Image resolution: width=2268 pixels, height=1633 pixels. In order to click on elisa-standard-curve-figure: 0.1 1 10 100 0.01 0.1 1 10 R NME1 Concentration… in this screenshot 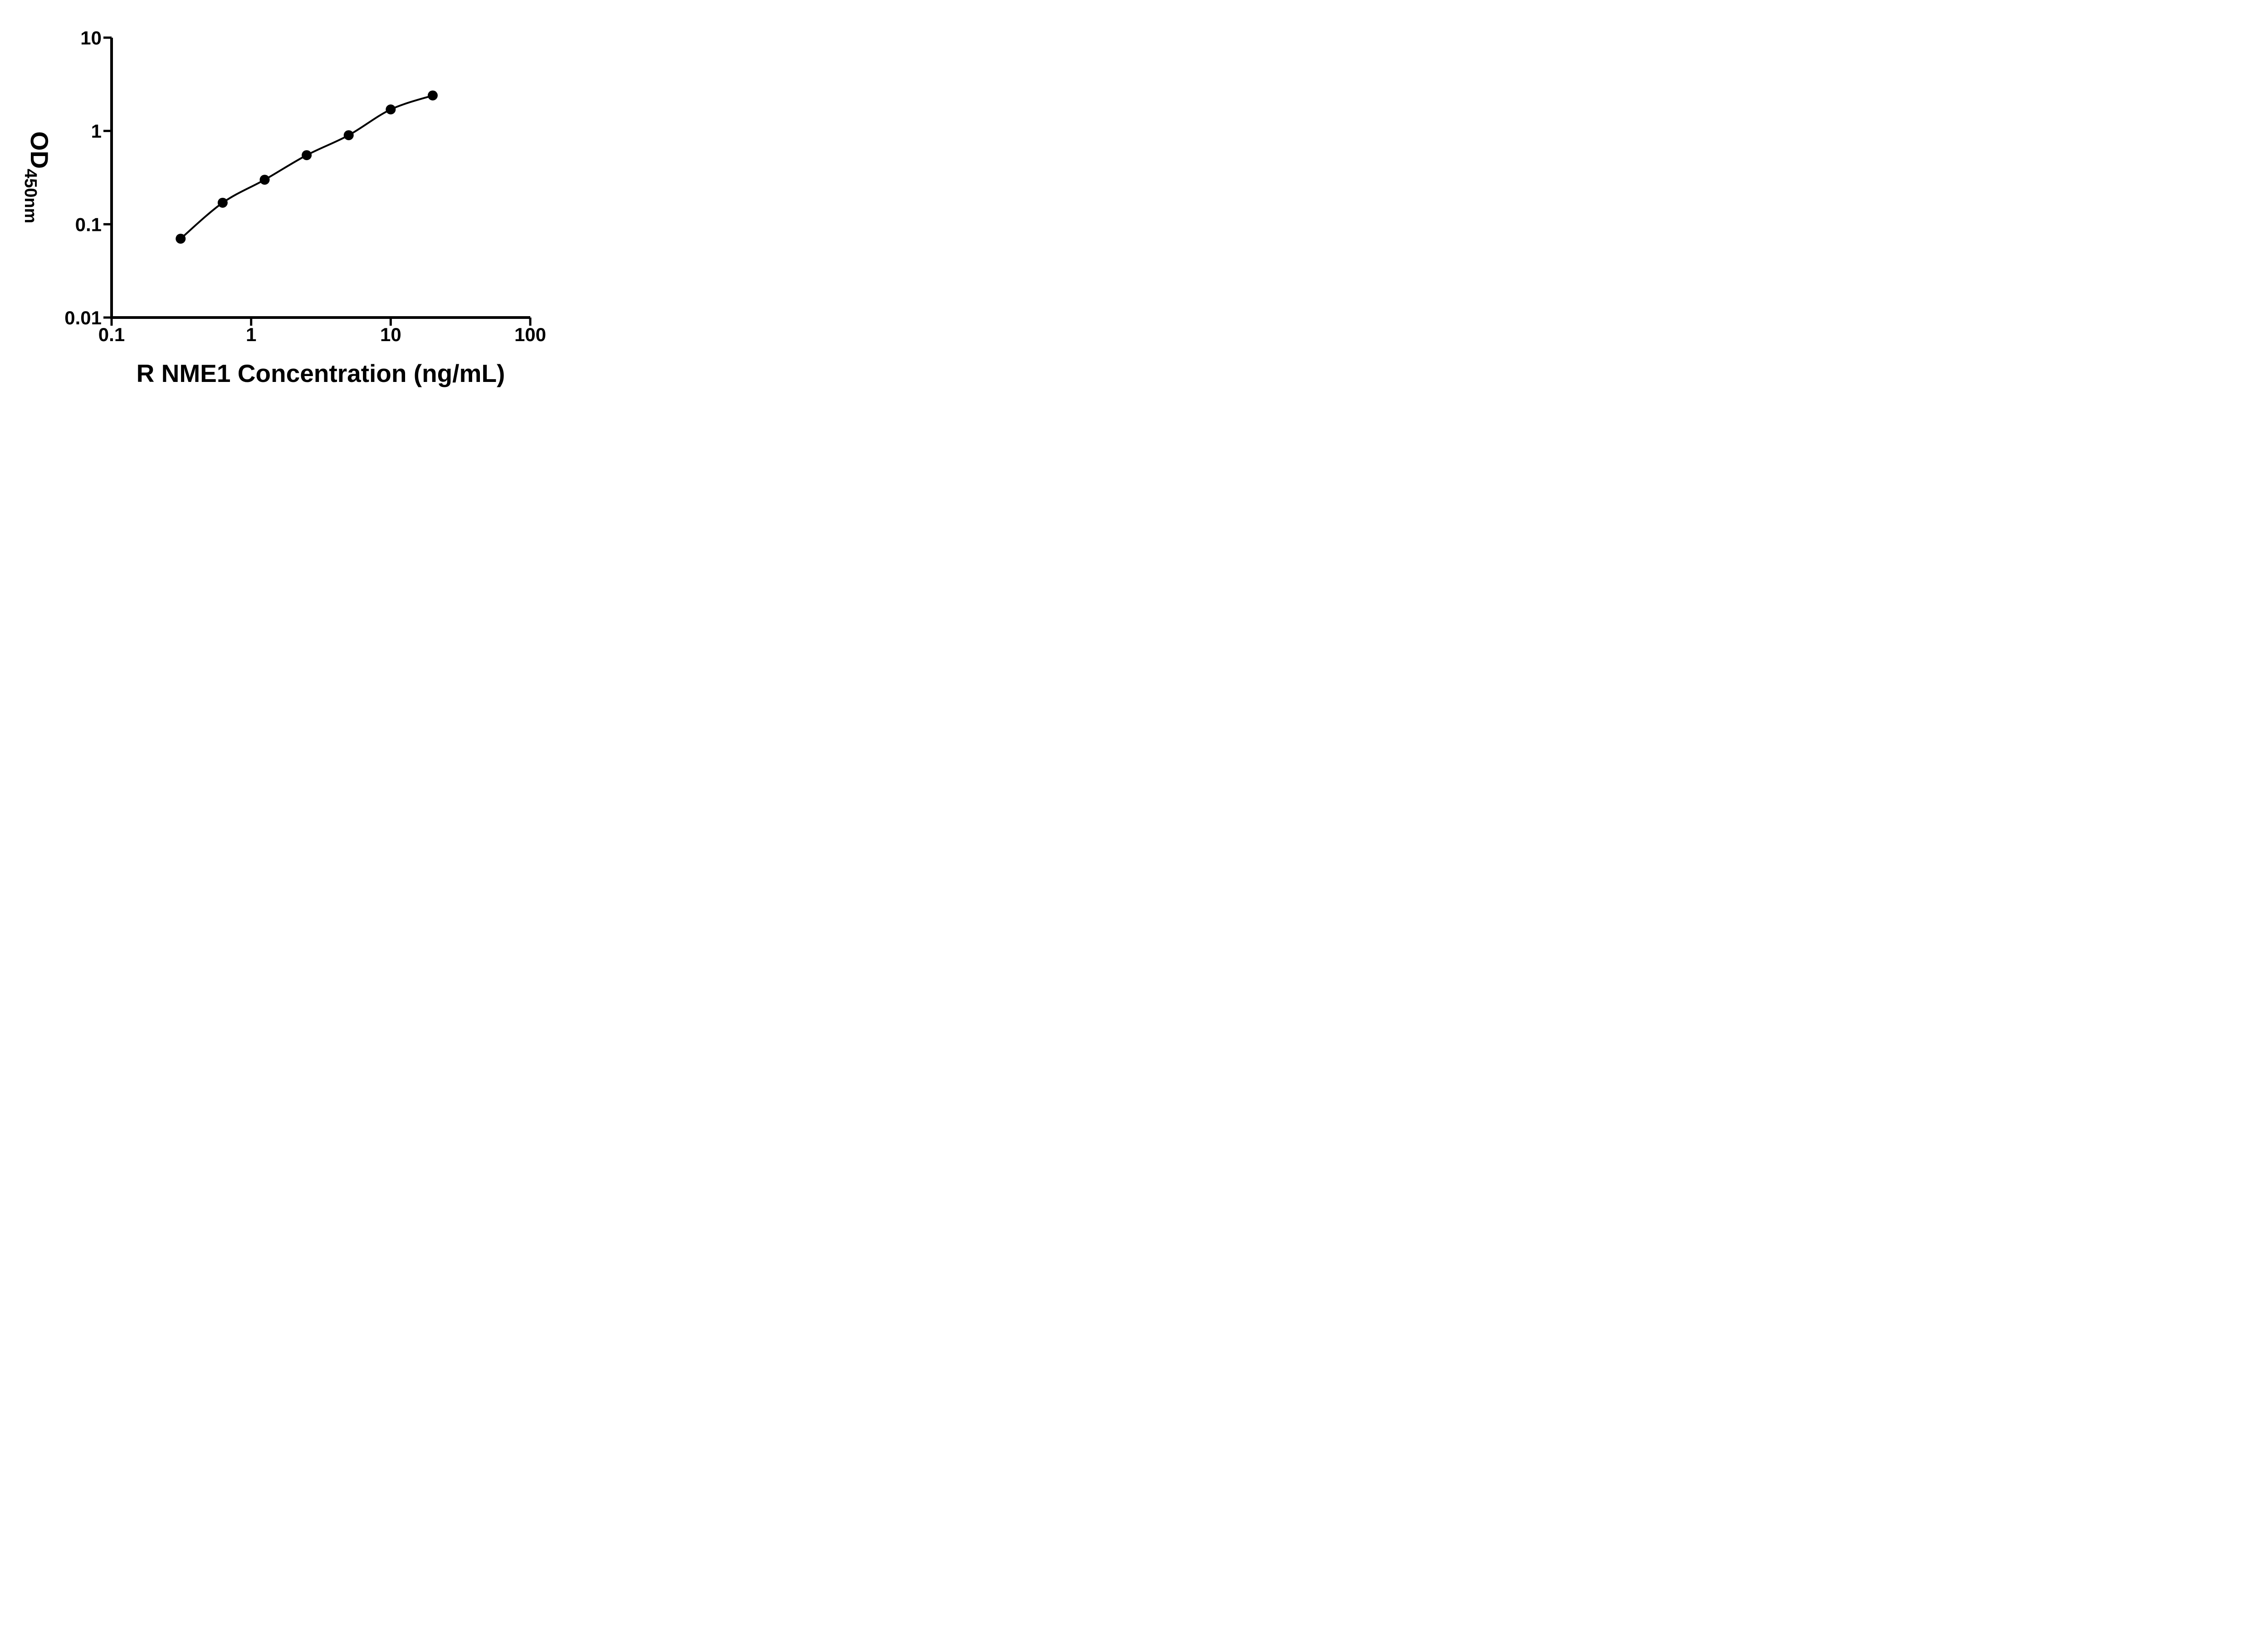, I will do `click(291, 204)`.